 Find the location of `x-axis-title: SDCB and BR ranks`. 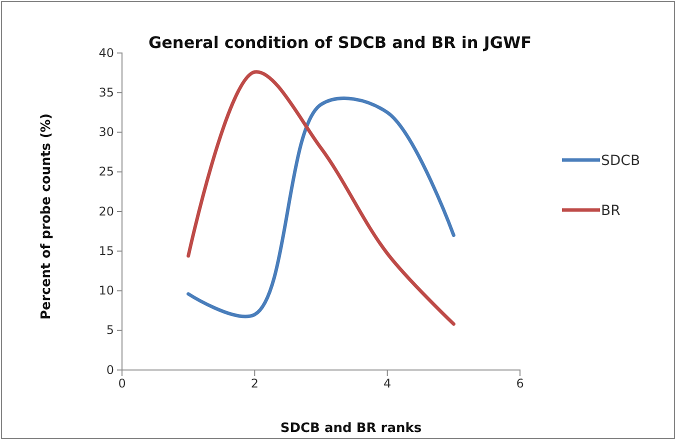

x-axis-title: SDCB and BR ranks is located at coordinates (351, 428).